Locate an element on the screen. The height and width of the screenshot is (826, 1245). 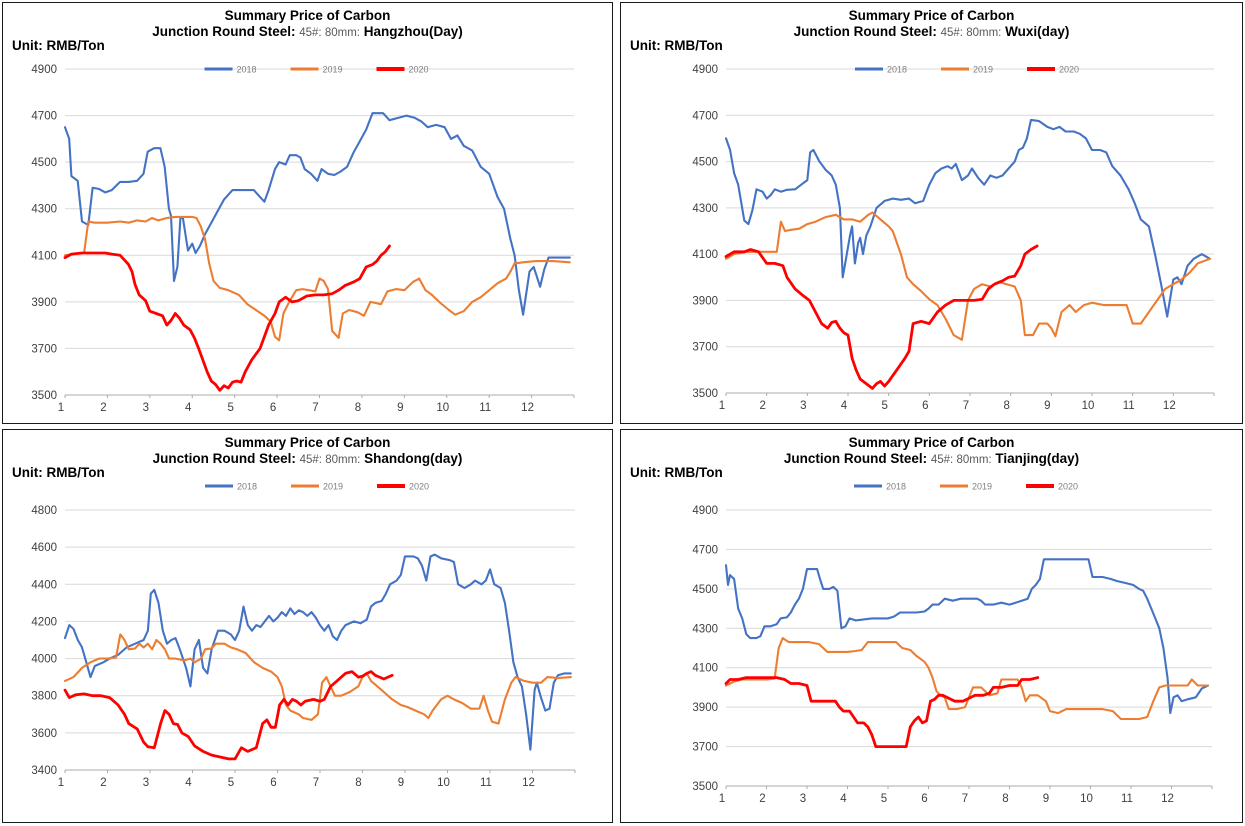
chart-title-city: Tianjing(day) is located at coordinates (1037, 458).